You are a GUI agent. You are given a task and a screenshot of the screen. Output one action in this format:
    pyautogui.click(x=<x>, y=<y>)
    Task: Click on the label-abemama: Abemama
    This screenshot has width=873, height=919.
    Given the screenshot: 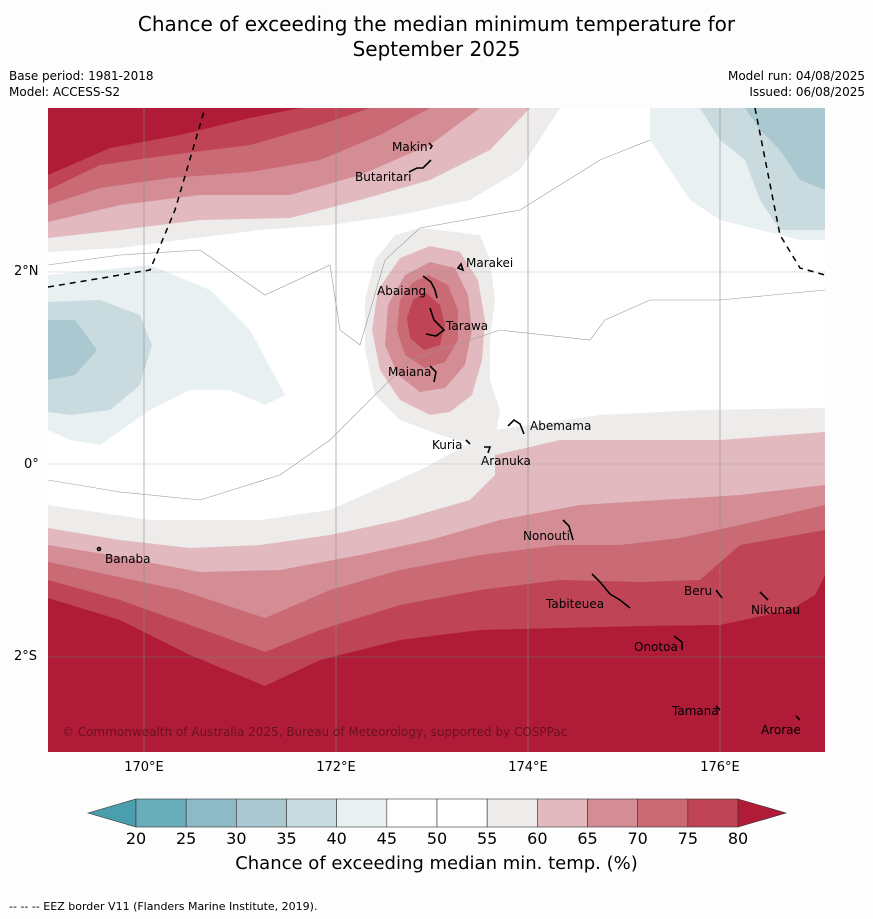 What is the action you would take?
    pyautogui.click(x=560, y=426)
    